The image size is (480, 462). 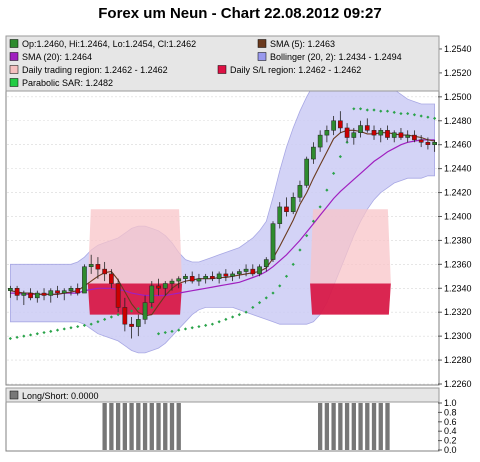 What do you see at coordinates (458, 49) in the screenshot?
I see `y-tick-label: 1.2540` at bounding box center [458, 49].